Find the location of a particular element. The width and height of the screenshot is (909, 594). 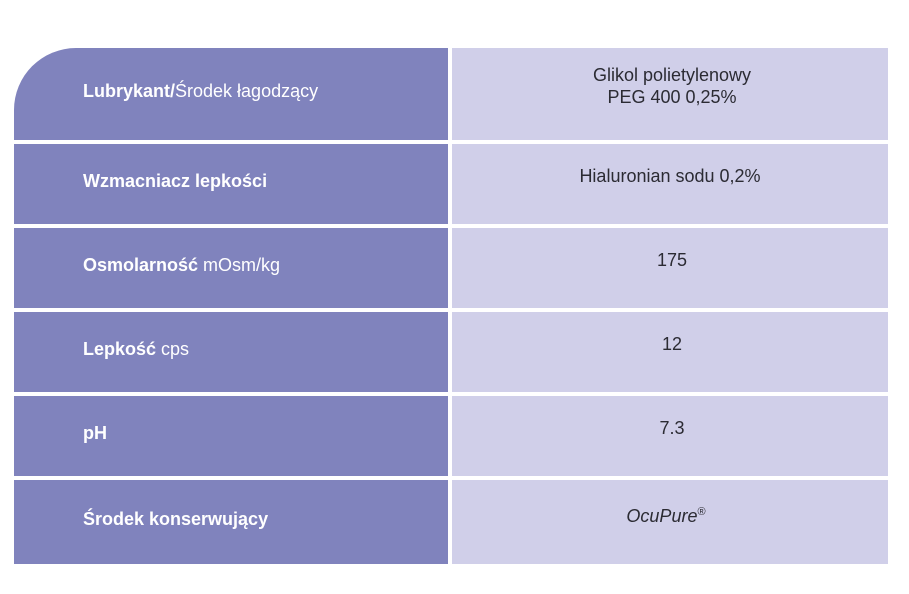

row-value-cell: 175 is located at coordinates (670, 268).